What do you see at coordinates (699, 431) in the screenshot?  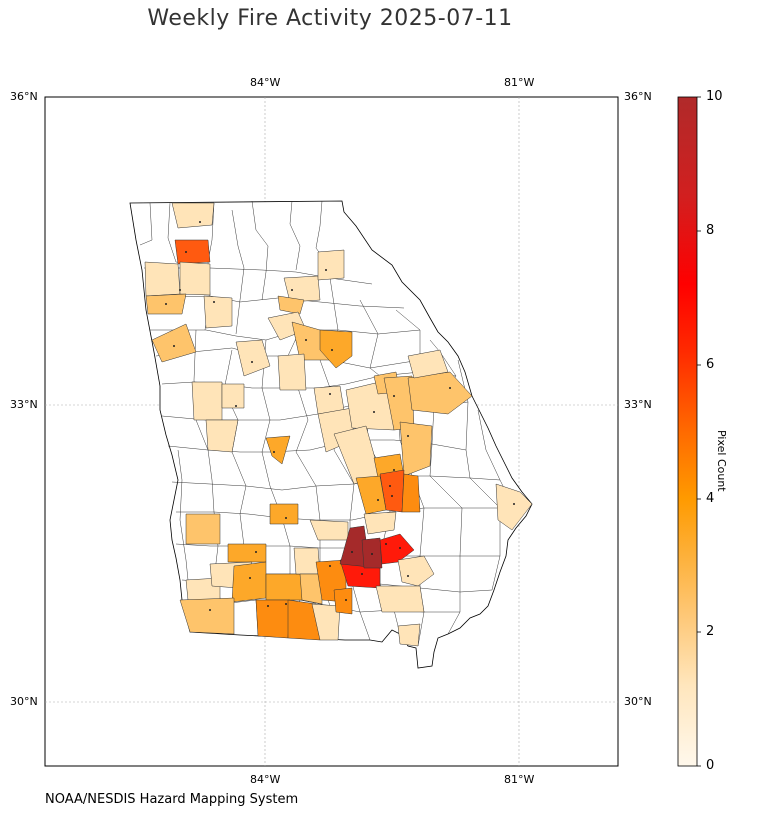 I see `colorbar-ticks` at bounding box center [699, 431].